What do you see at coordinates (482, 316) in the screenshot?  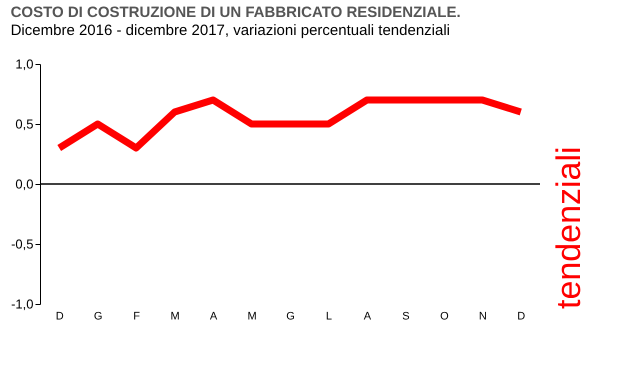 I see `x-tick-label: N` at bounding box center [482, 316].